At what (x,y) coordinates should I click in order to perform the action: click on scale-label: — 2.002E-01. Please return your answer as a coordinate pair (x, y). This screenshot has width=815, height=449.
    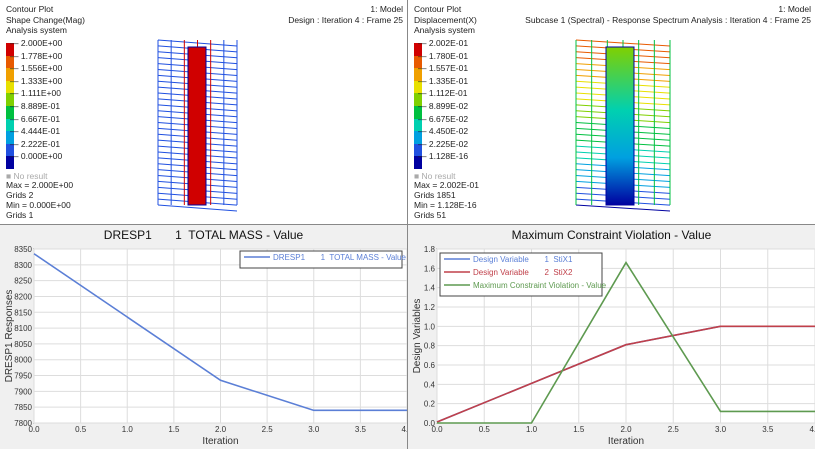
    Looking at the image, I should click on (443, 43).